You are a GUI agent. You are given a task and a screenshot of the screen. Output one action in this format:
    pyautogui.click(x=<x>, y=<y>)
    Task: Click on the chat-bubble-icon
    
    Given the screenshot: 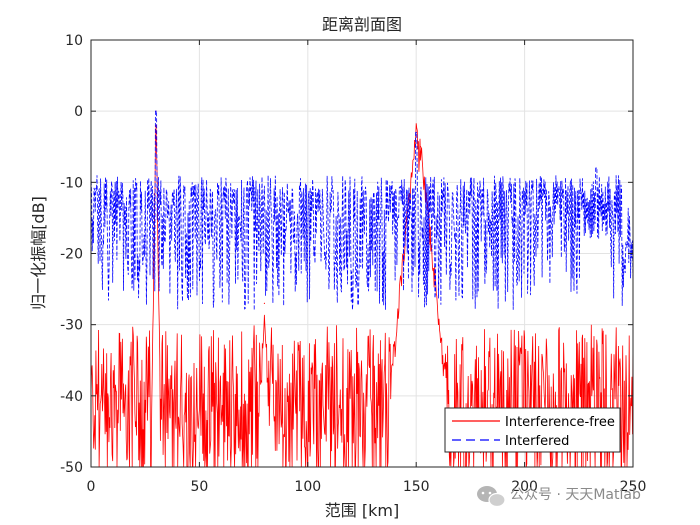 What is the action you would take?
    pyautogui.click(x=491, y=497)
    